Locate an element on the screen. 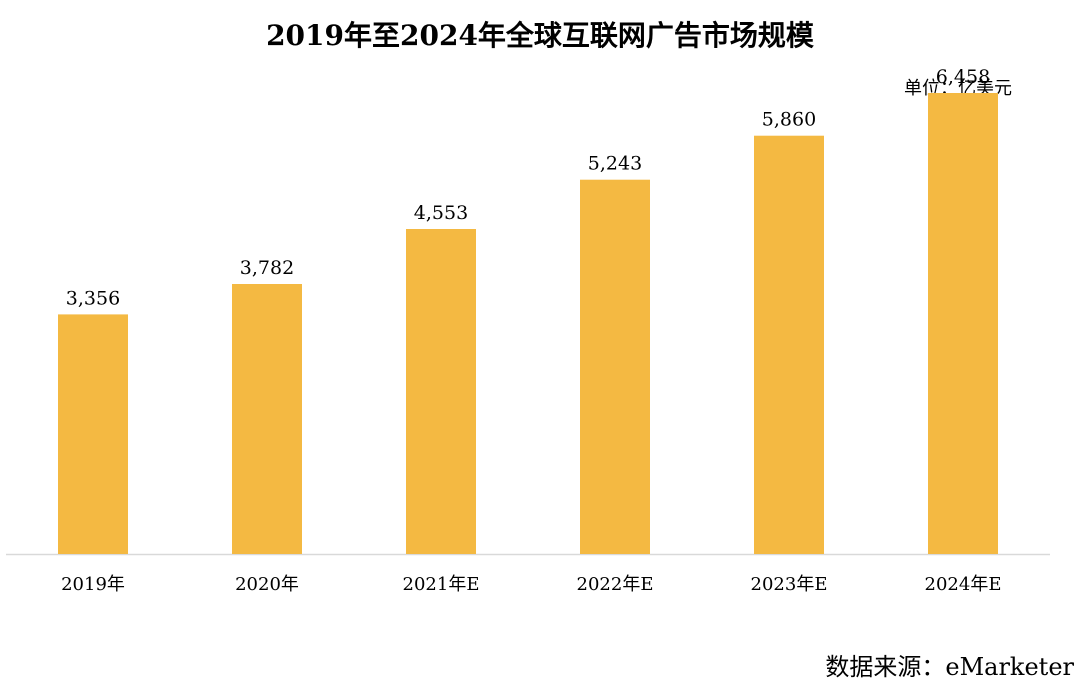 The image size is (1080, 682). value-label-2: 4,553 is located at coordinates (441, 213).